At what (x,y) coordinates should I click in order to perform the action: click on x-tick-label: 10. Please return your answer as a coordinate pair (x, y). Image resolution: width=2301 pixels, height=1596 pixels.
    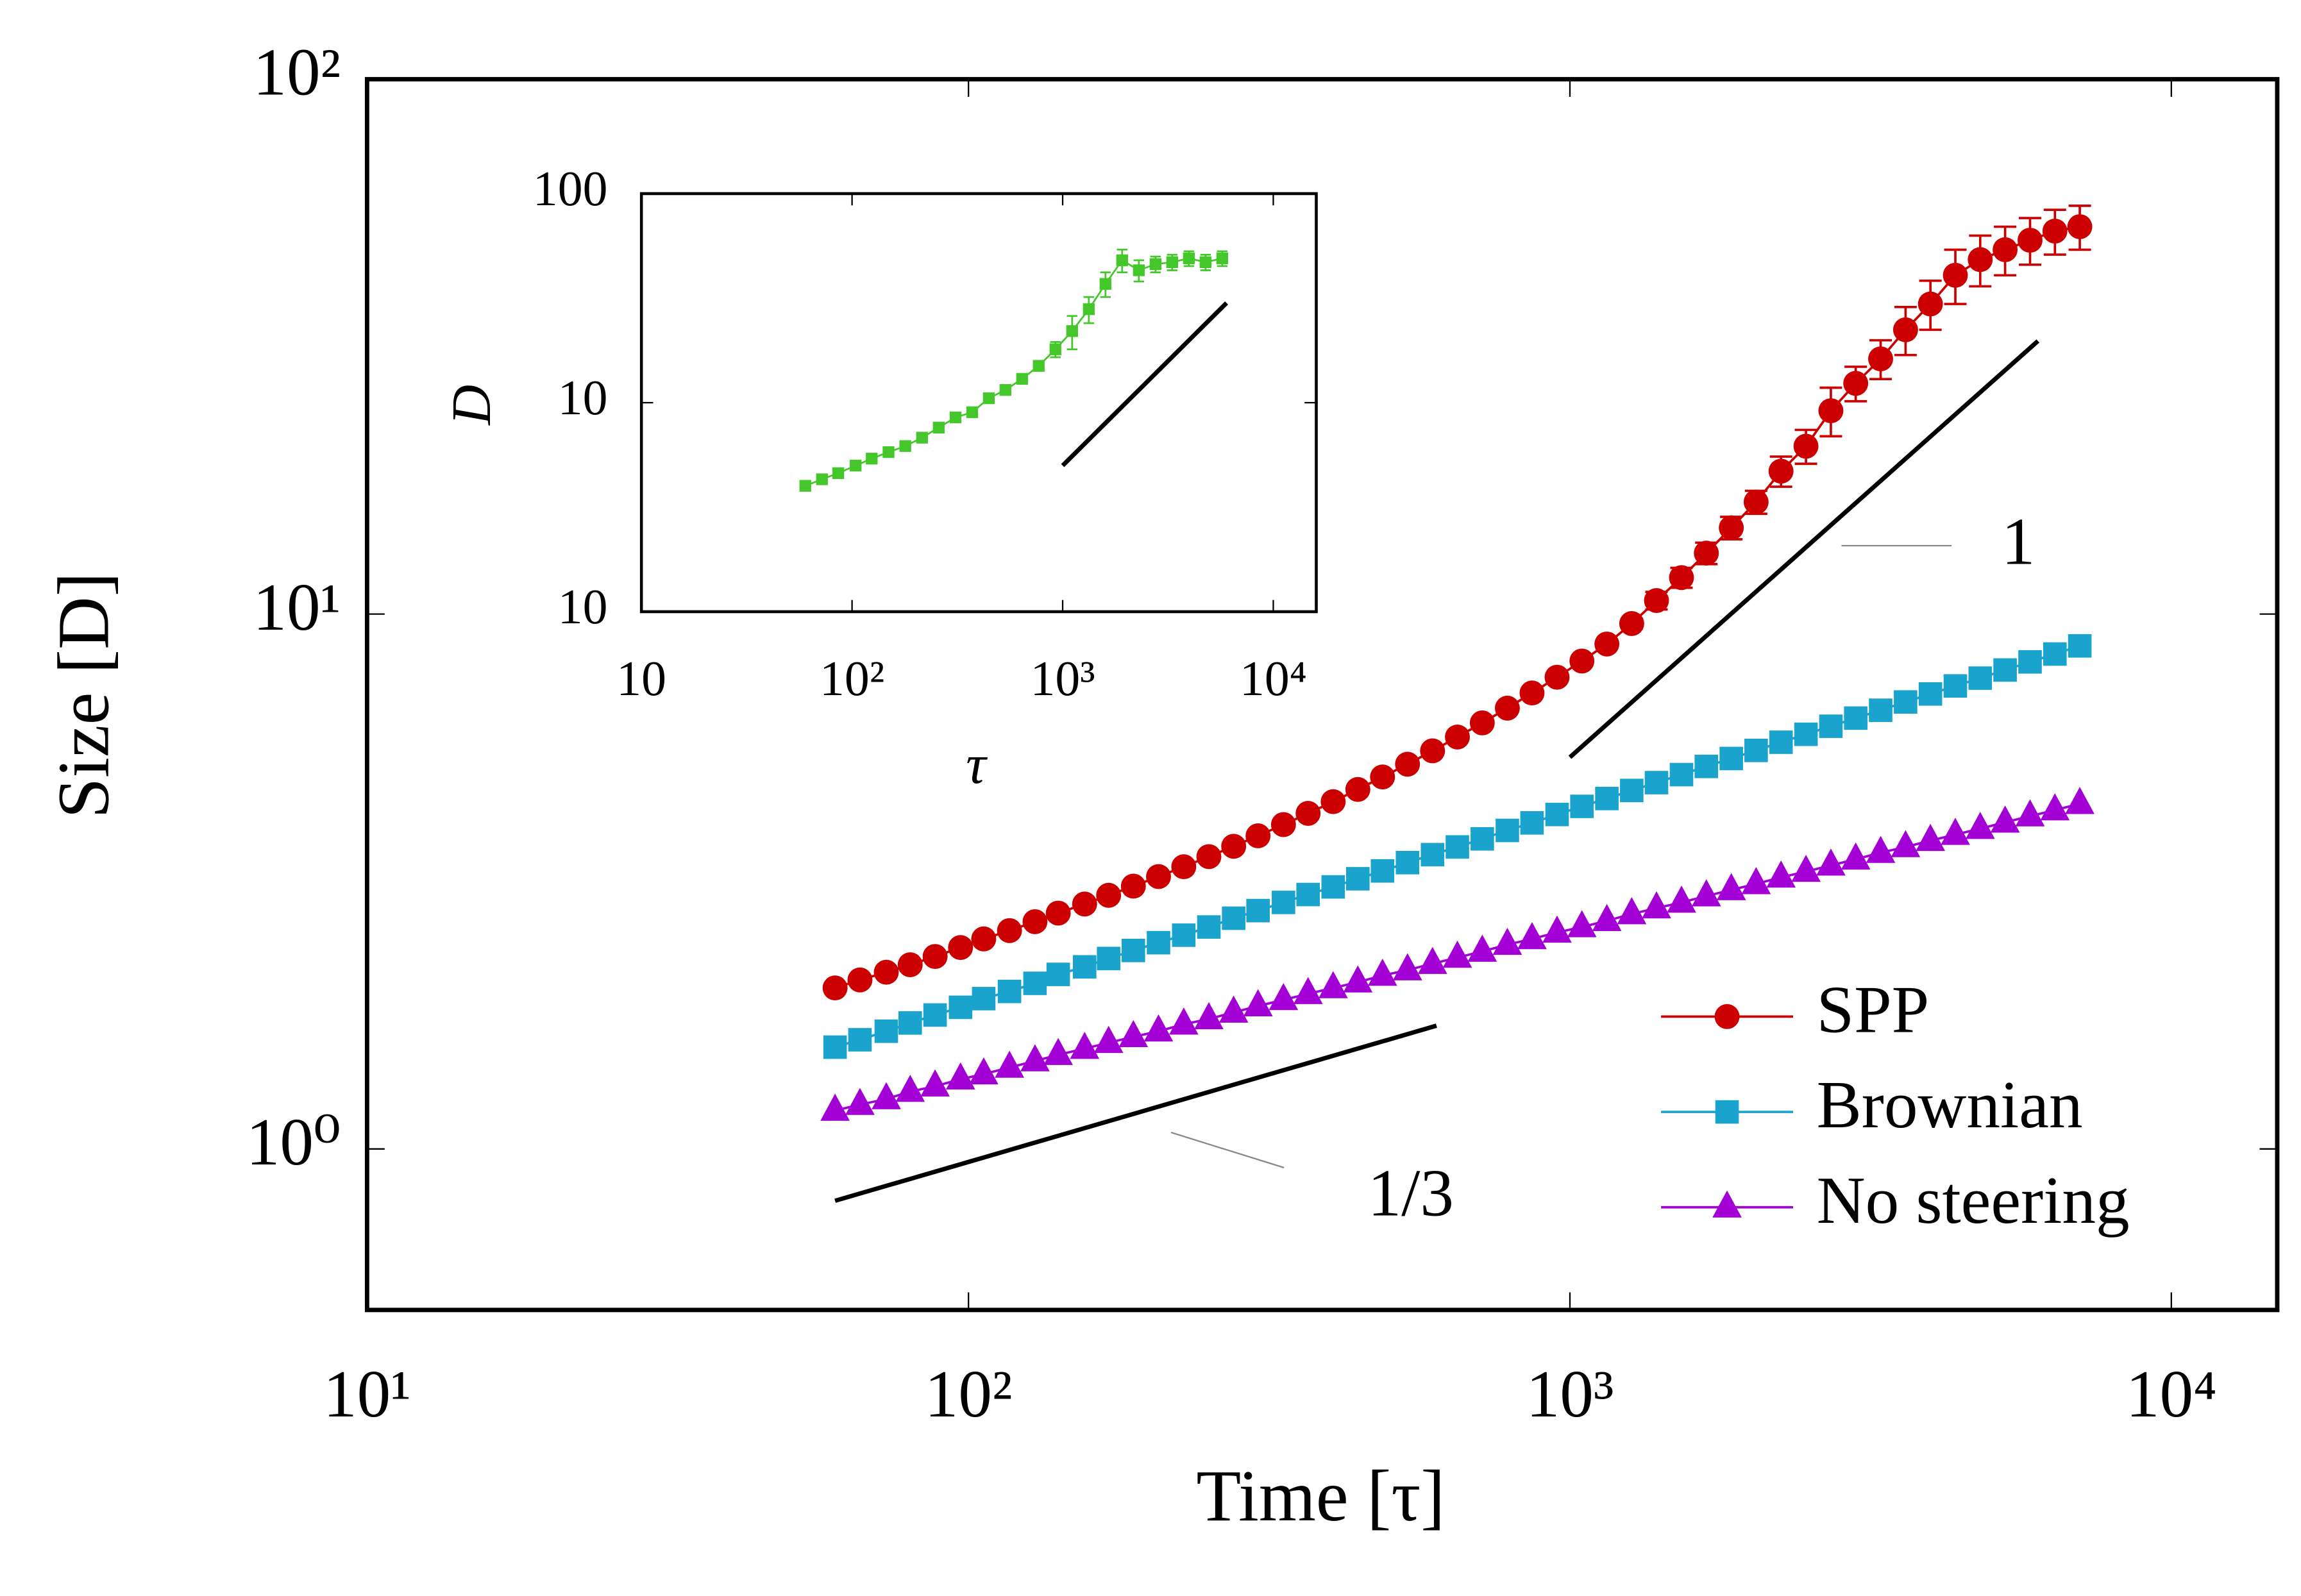
    Looking at the image, I should click on (641, 678).